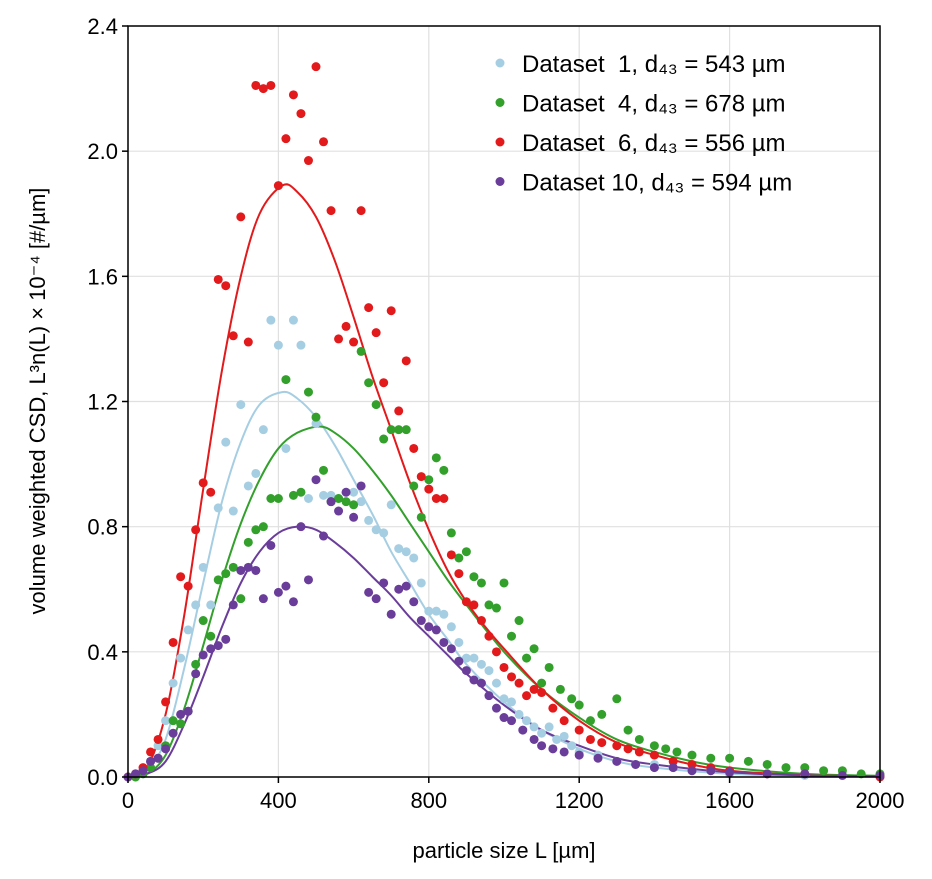  What do you see at coordinates (654, 104) in the screenshot?
I see `legend-label: Dataset 4, d₄₃ = 678 µm` at bounding box center [654, 104].